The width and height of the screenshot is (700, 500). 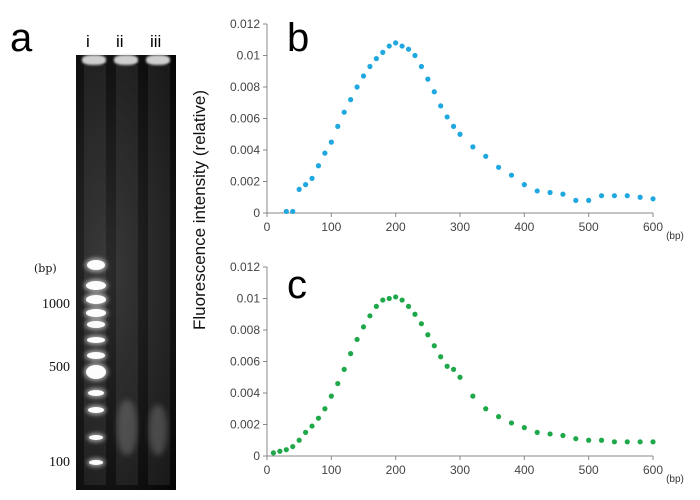 I want to click on y-tick-label: 0.01, so click(x=249, y=56).